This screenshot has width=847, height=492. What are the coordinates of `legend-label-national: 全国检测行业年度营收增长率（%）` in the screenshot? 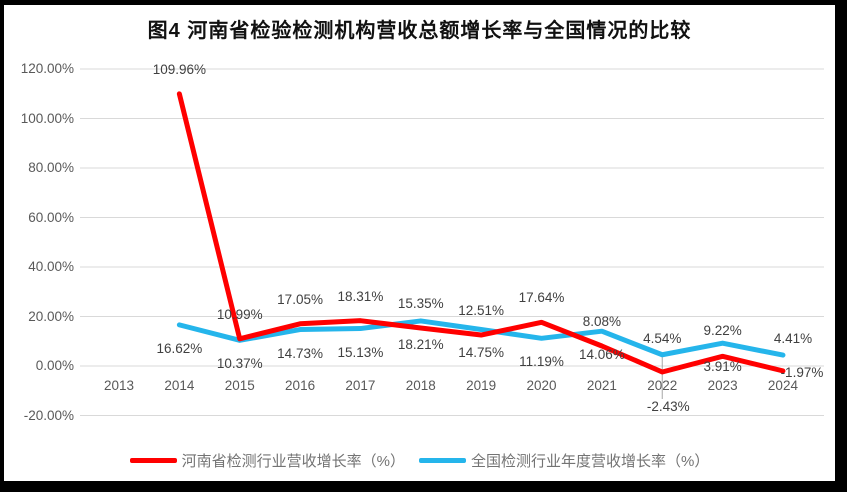 It's located at (590, 461).